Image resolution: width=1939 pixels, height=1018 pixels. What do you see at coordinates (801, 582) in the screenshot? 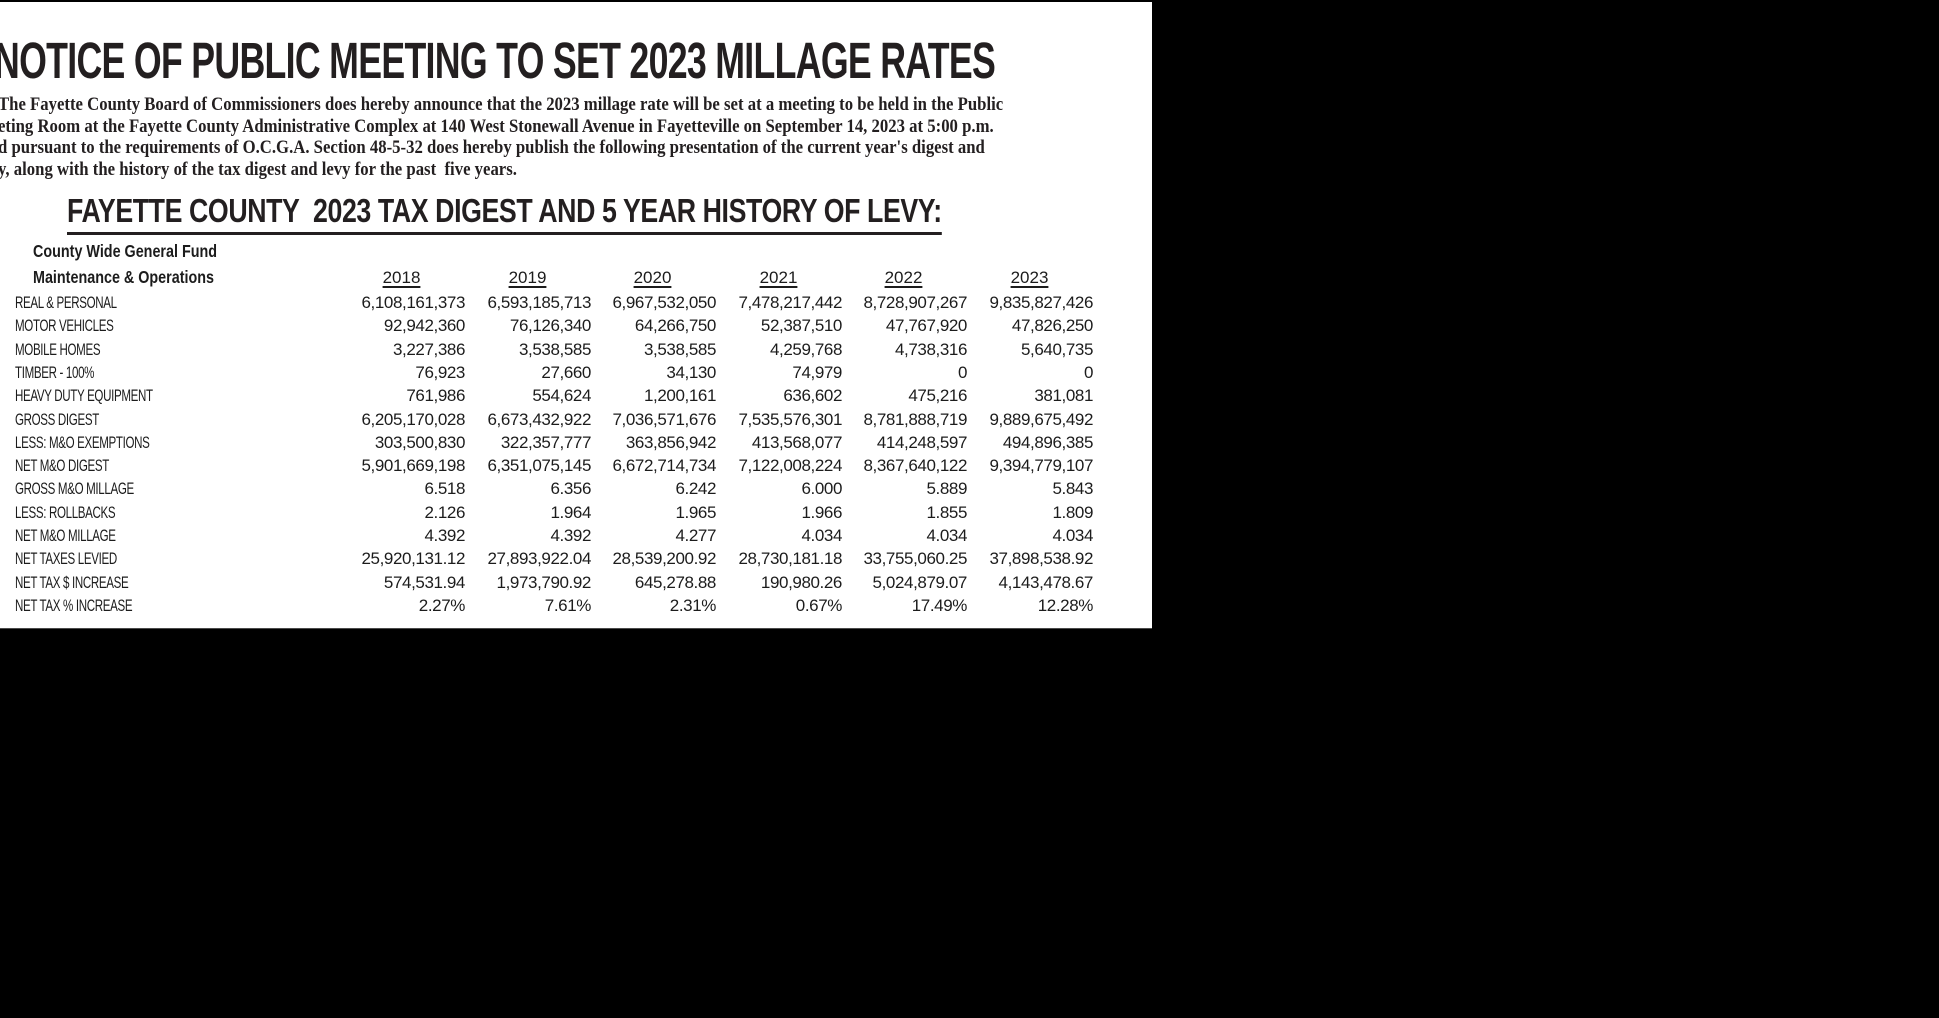
I see `value-cell: 190,980.26` at bounding box center [801, 582].